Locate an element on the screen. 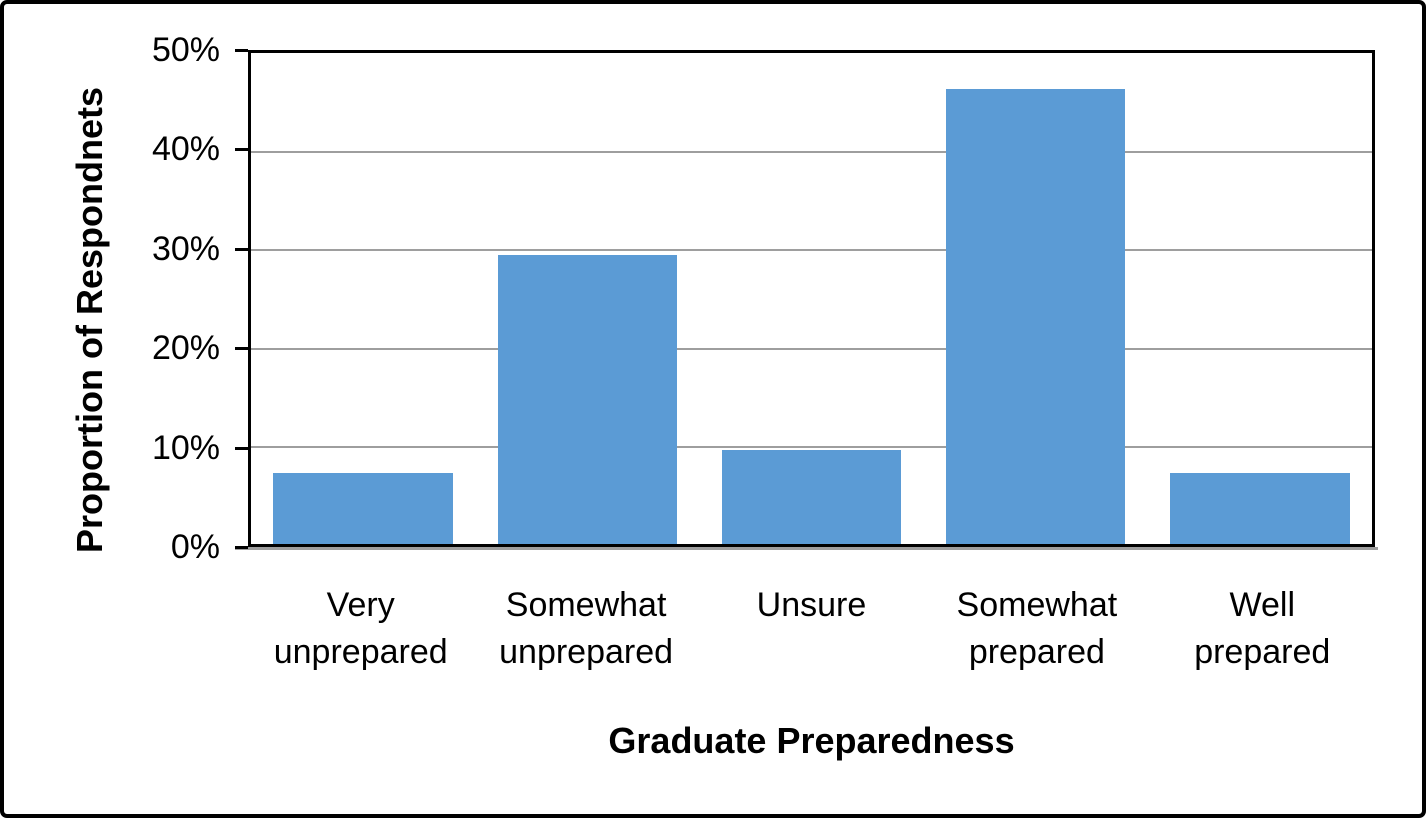 The width and height of the screenshot is (1426, 818). bar-very-unprepared is located at coordinates (363, 508).